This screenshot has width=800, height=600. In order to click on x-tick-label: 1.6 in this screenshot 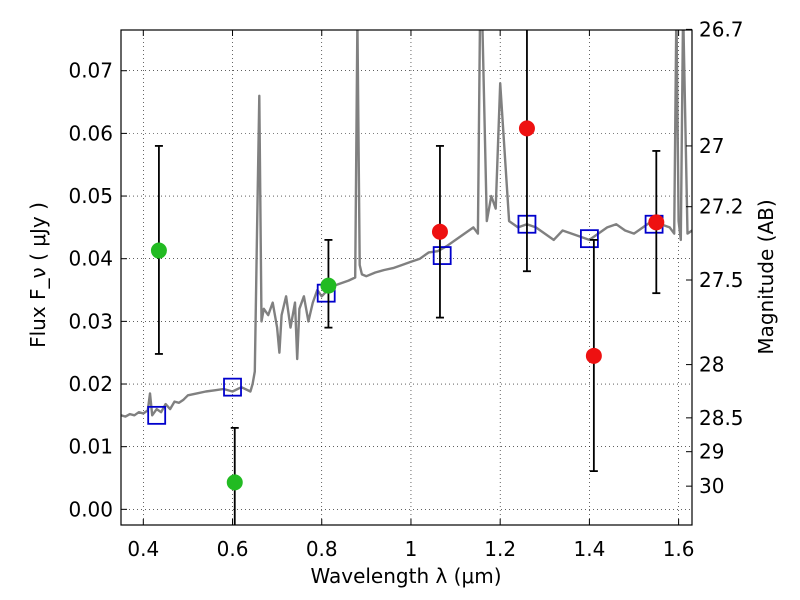, I will do `click(679, 549)`.